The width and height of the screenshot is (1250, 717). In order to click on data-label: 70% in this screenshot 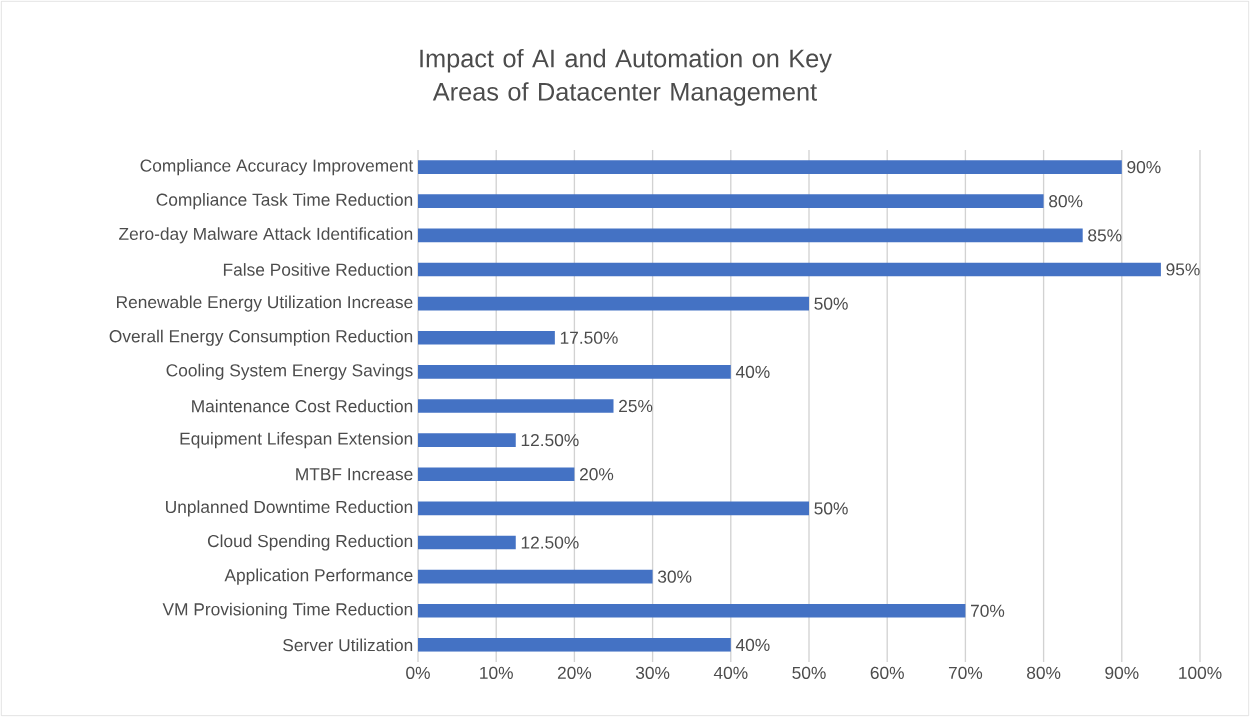, I will do `click(988, 610)`.